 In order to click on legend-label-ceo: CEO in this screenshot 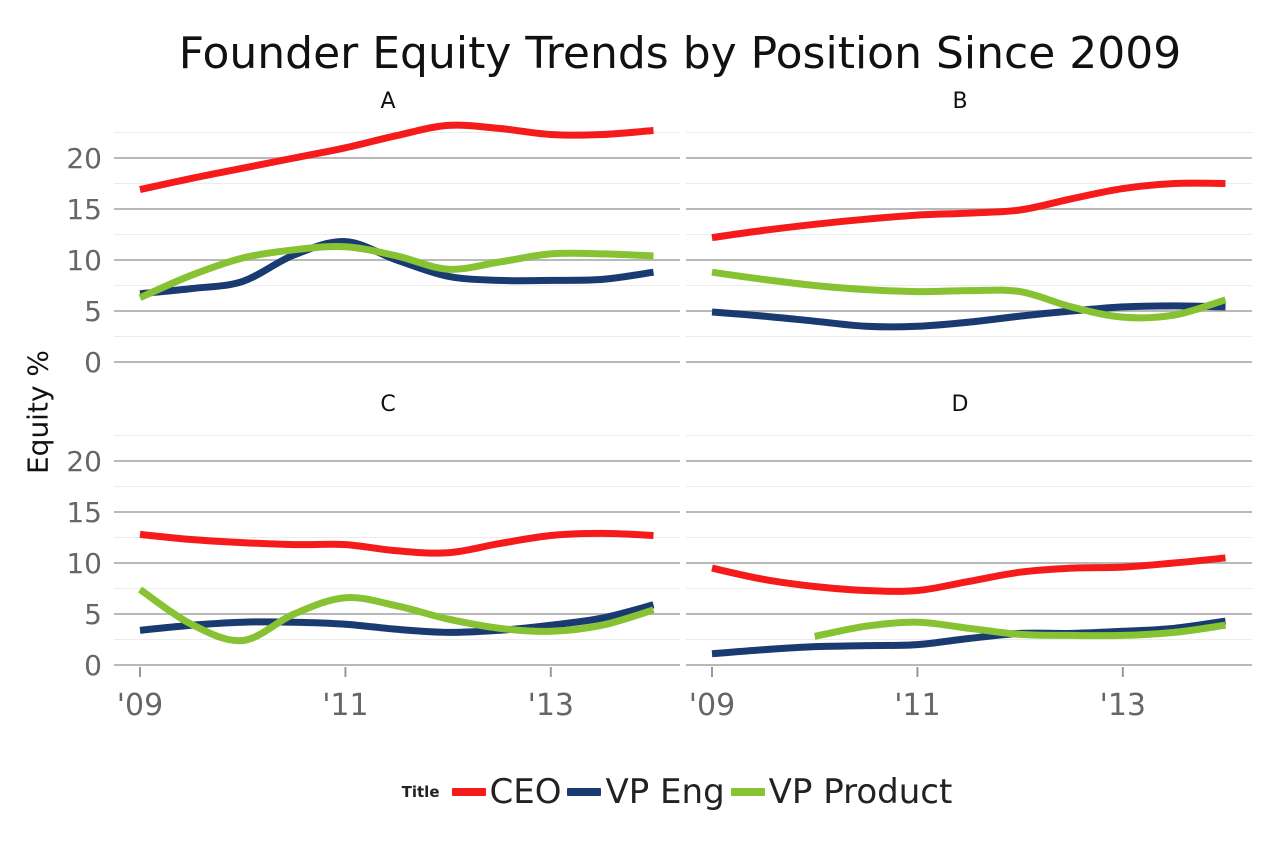, I will do `click(525, 792)`.